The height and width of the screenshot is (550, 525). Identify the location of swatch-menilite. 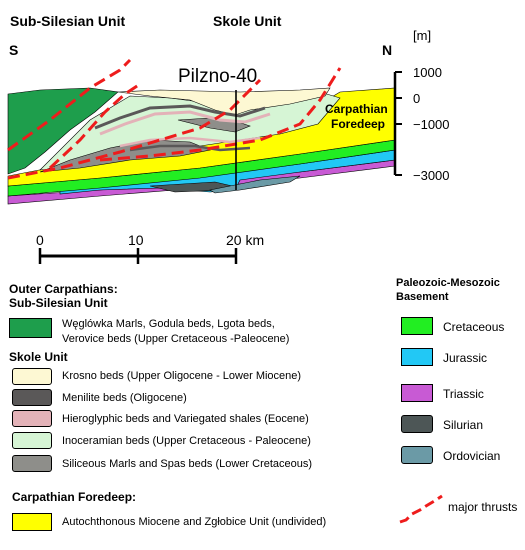
(32, 397).